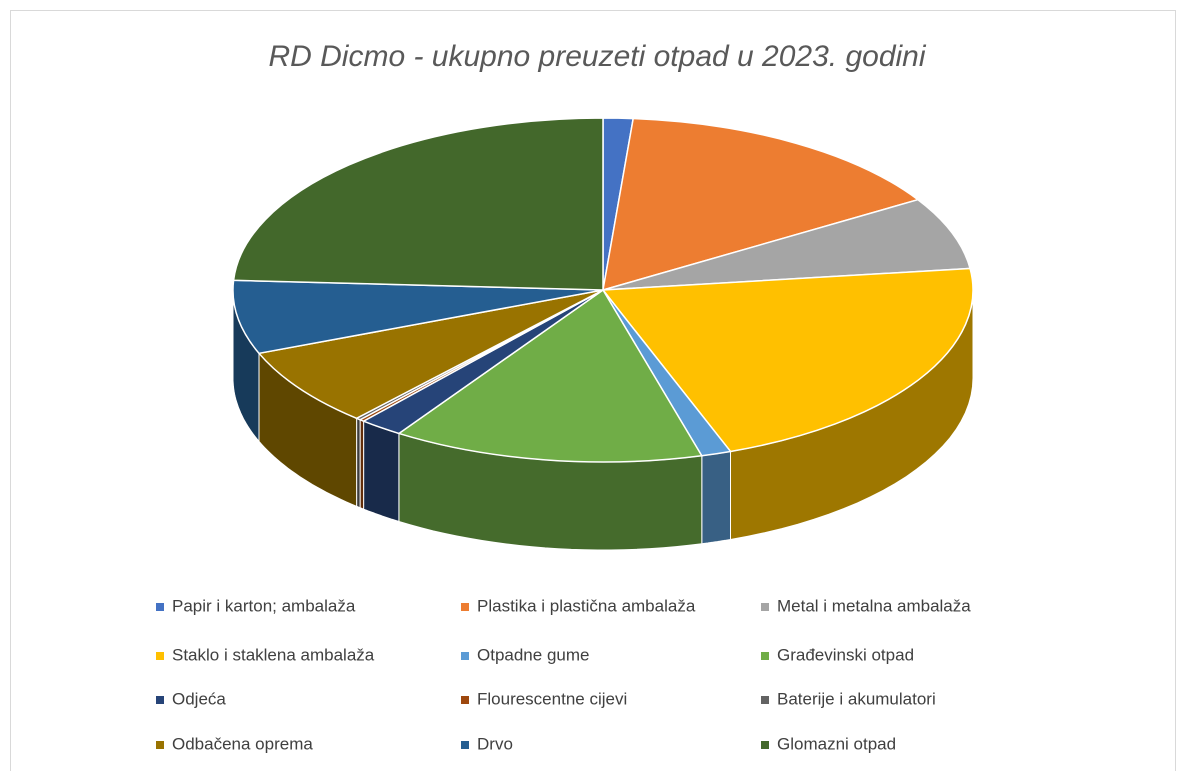  Describe the element at coordinates (836, 743) in the screenshot. I see `legend-label: Glomazni otpad` at that location.